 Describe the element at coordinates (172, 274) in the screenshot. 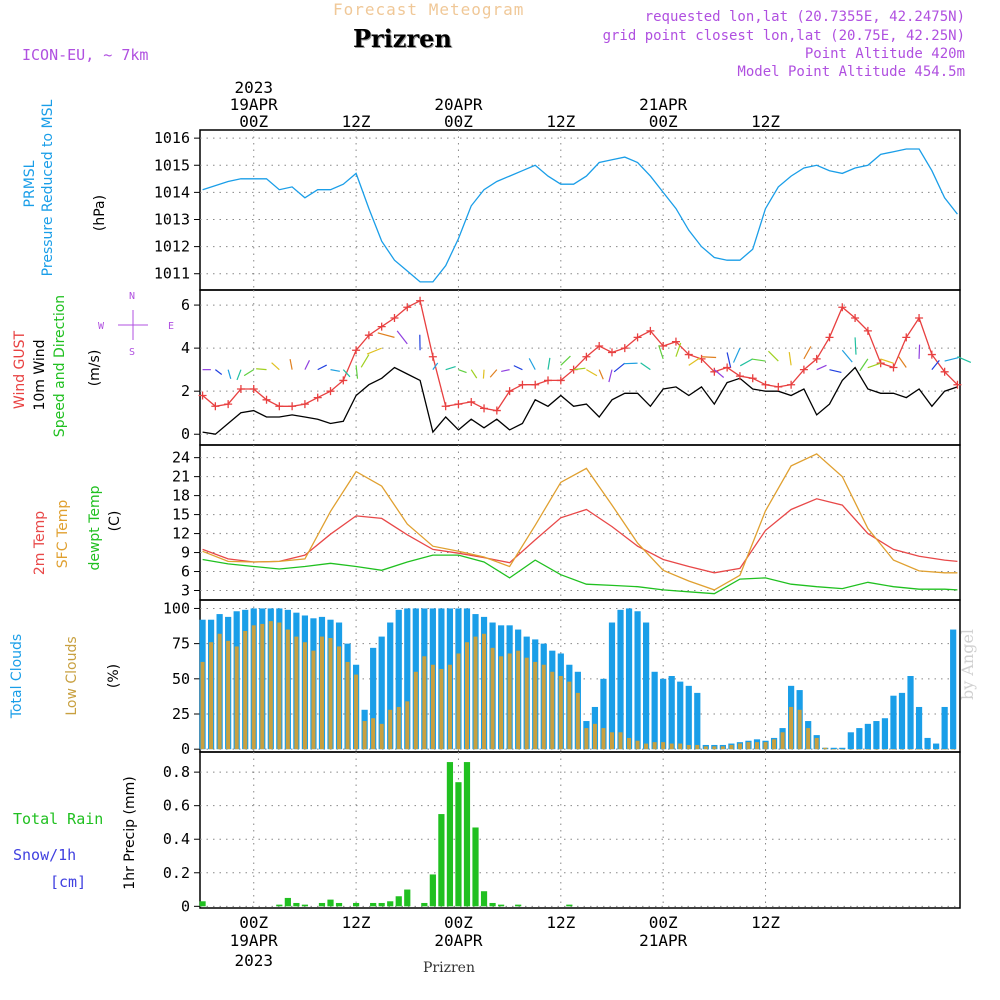

I see `ytick-label-pressure: 1011` at that location.